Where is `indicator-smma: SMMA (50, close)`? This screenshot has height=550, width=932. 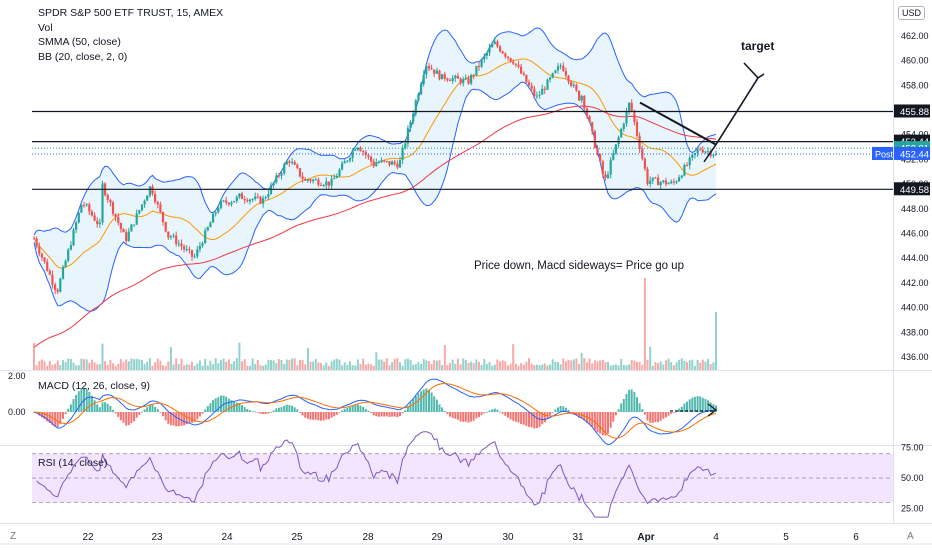
indicator-smma: SMMA (50, close) is located at coordinates (79, 42).